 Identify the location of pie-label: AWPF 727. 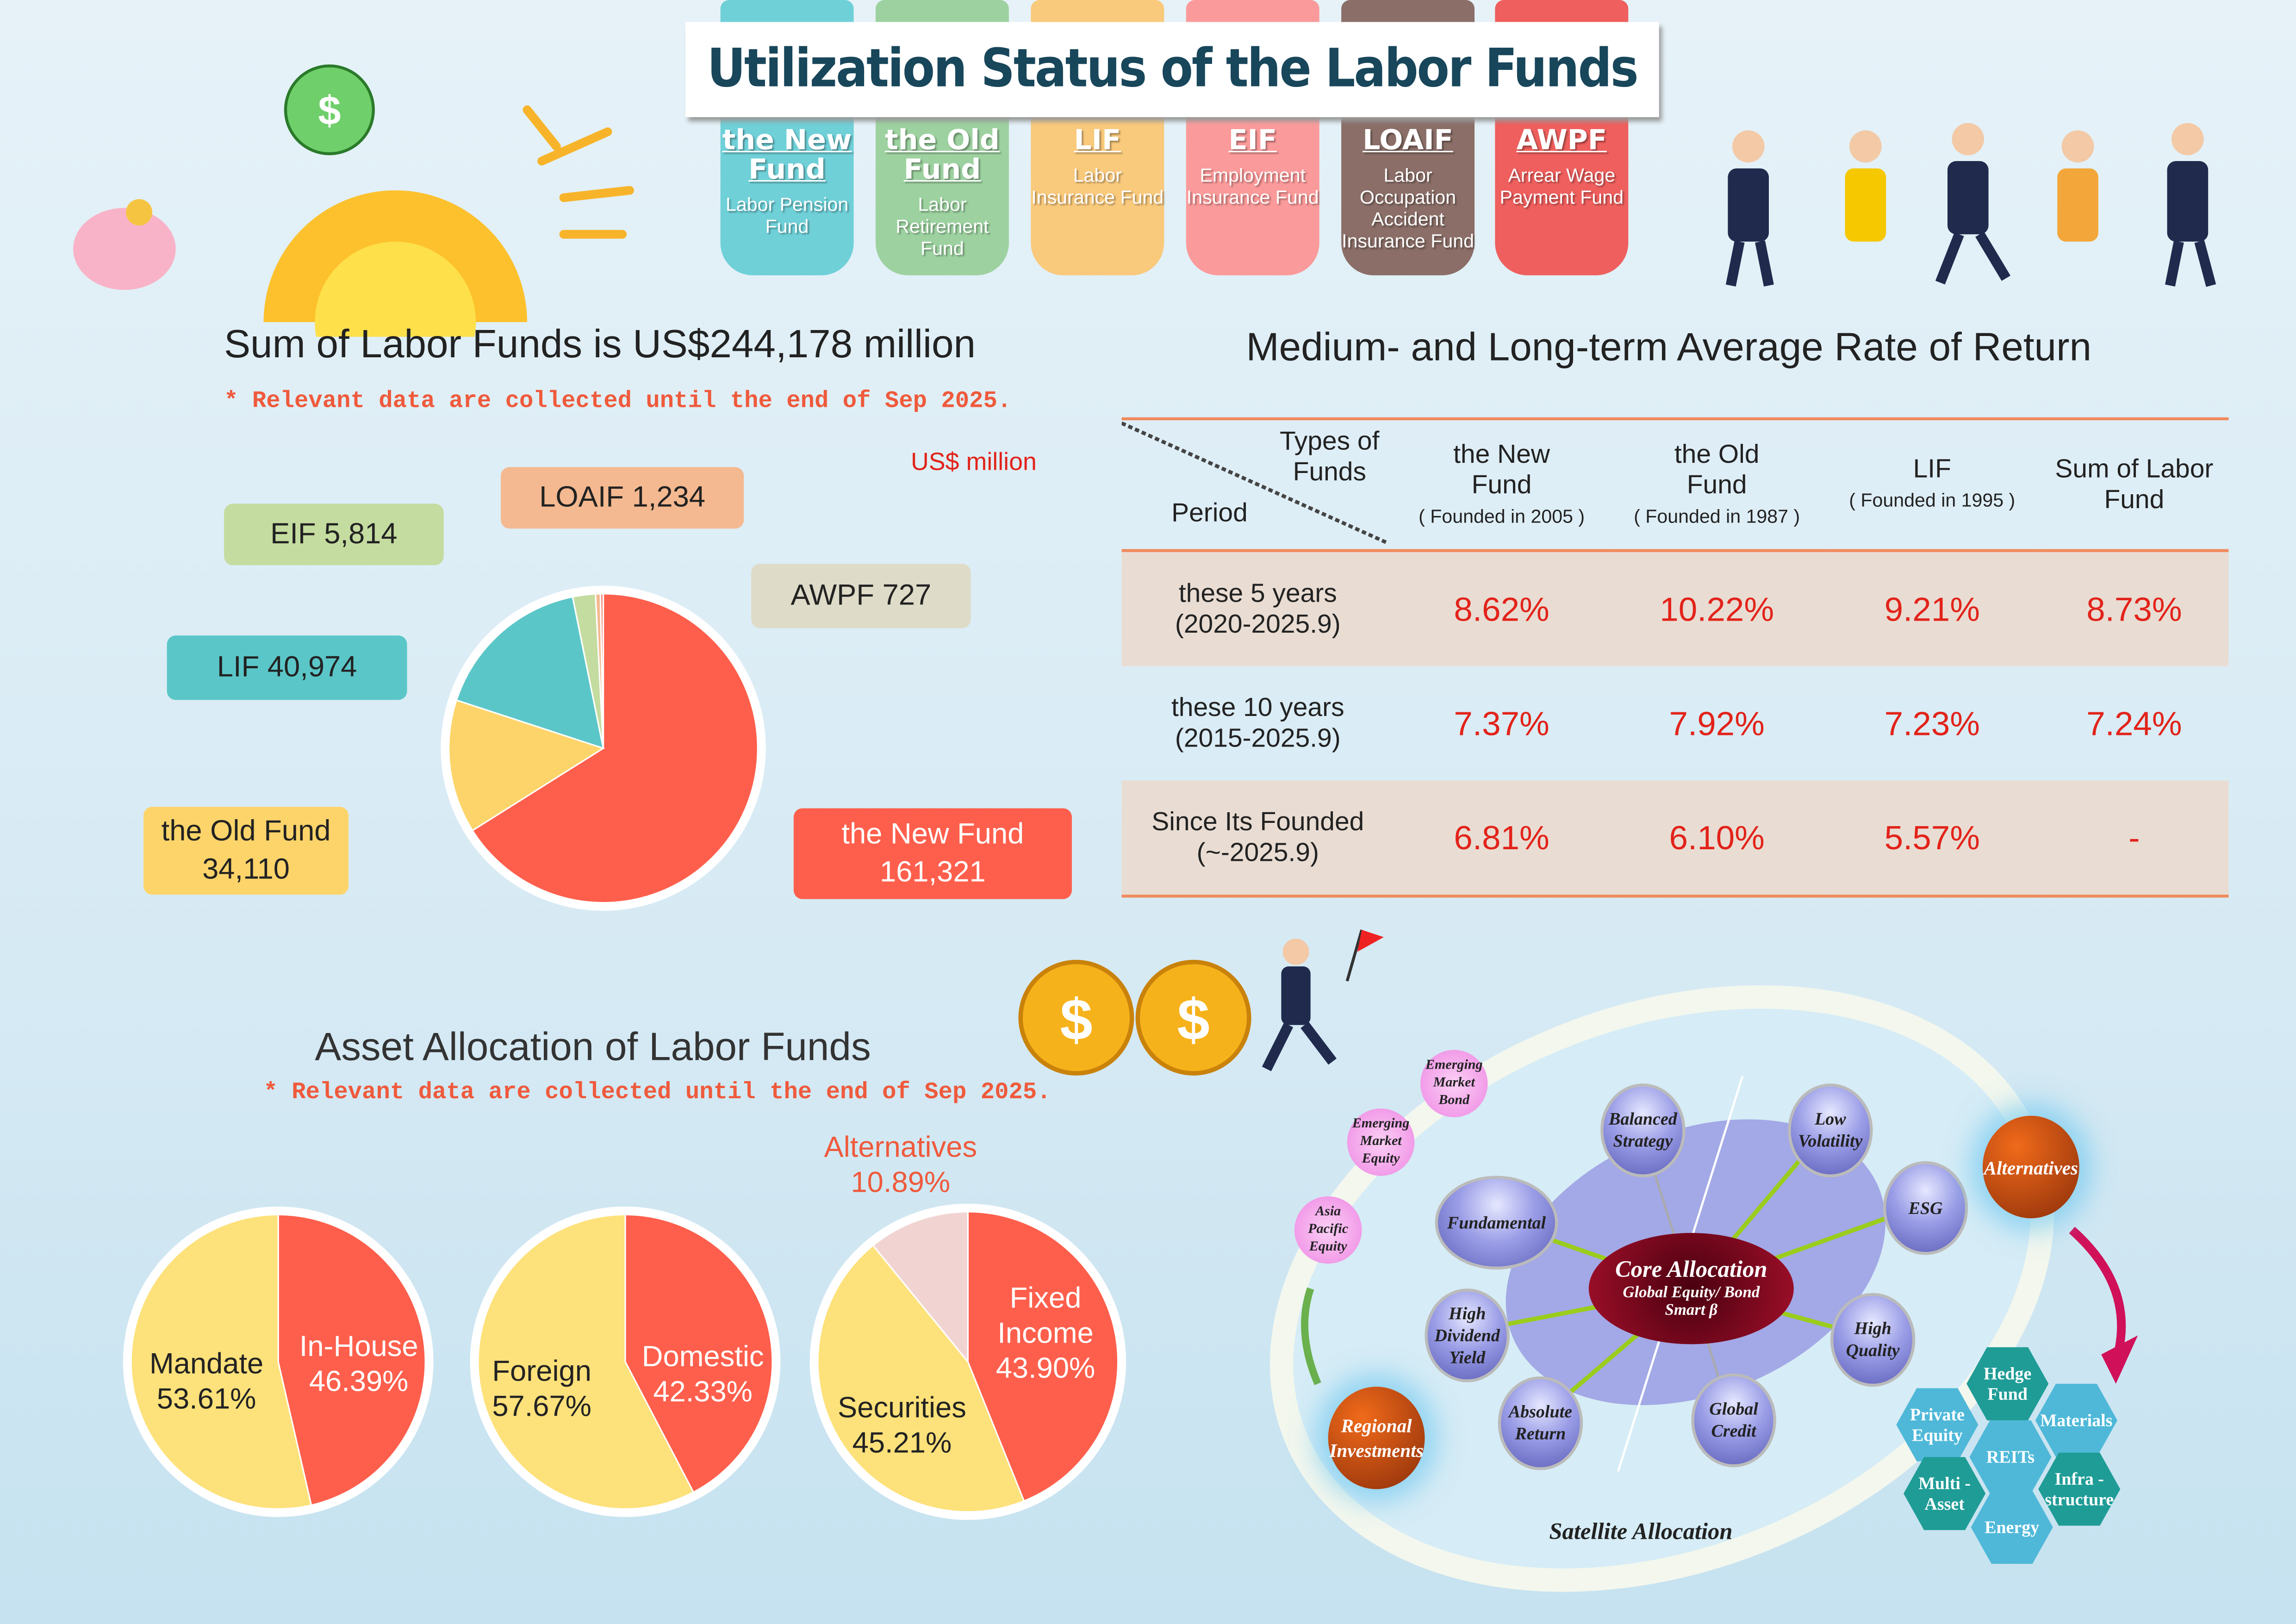
(861, 596).